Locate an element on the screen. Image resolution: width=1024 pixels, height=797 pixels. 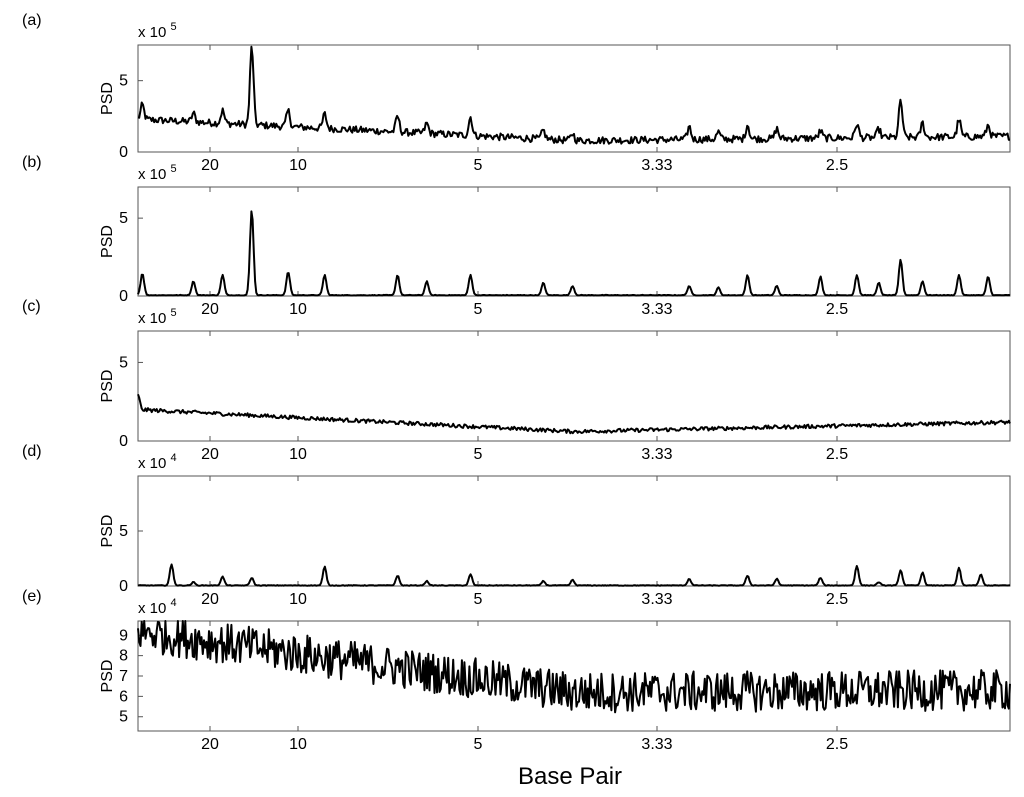
panel-label: (a) is located at coordinates (32, 20).